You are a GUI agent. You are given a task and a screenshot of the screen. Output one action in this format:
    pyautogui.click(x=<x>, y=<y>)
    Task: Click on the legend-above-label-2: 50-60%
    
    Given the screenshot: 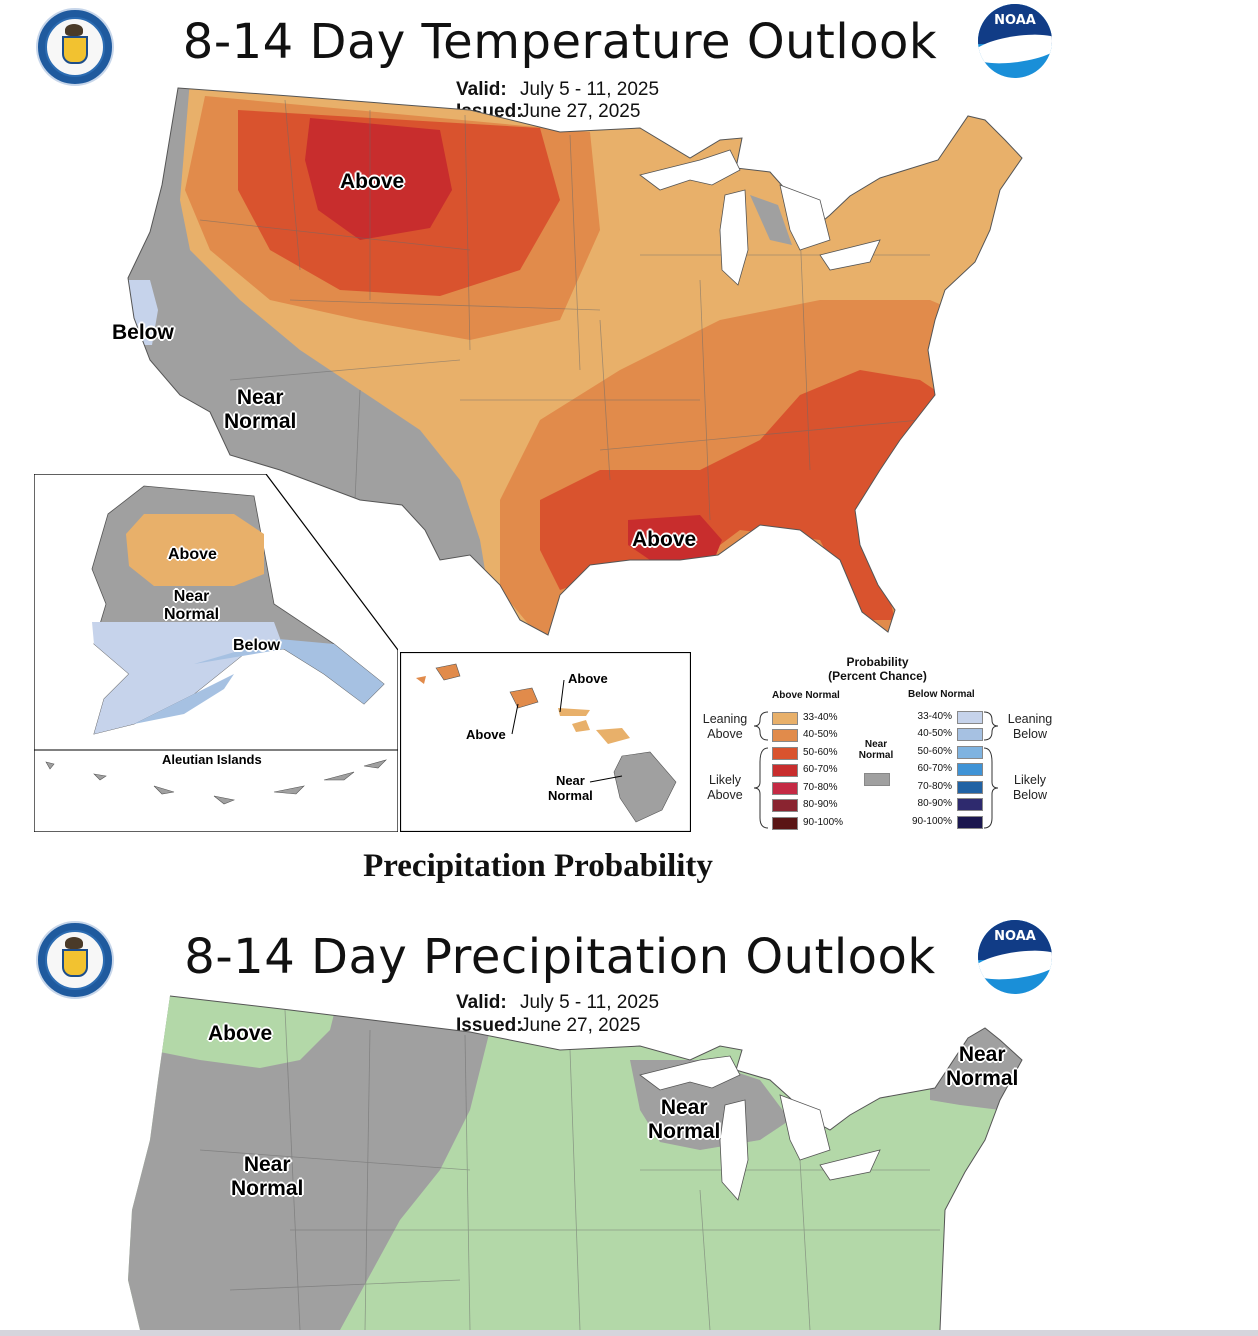 What is the action you would take?
    pyautogui.click(x=820, y=752)
    